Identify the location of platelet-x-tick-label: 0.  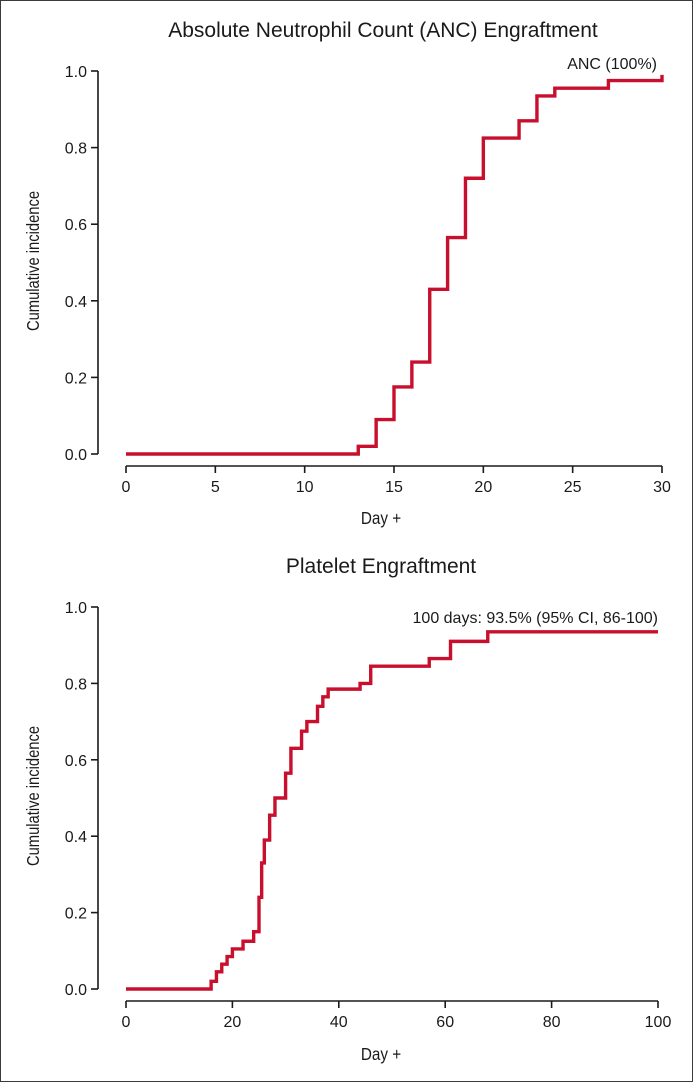
(126, 1022).